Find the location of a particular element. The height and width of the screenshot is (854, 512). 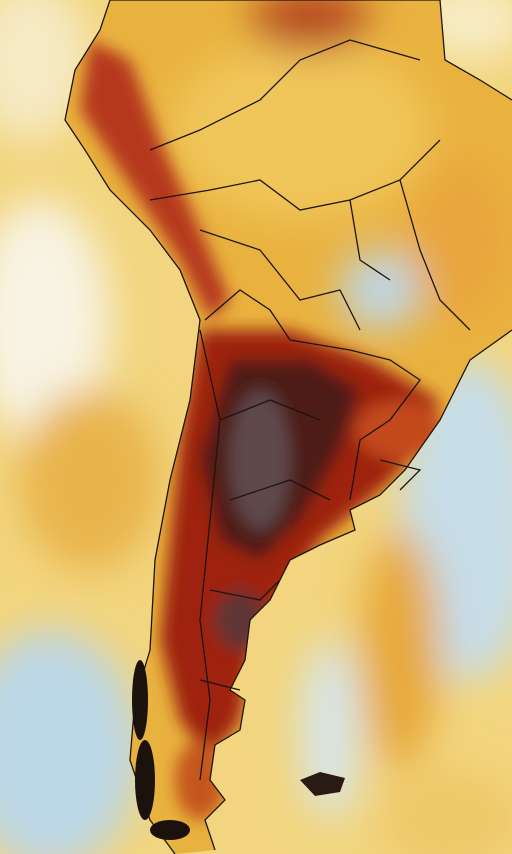

extreme-zone is located at coordinates (260, 460).